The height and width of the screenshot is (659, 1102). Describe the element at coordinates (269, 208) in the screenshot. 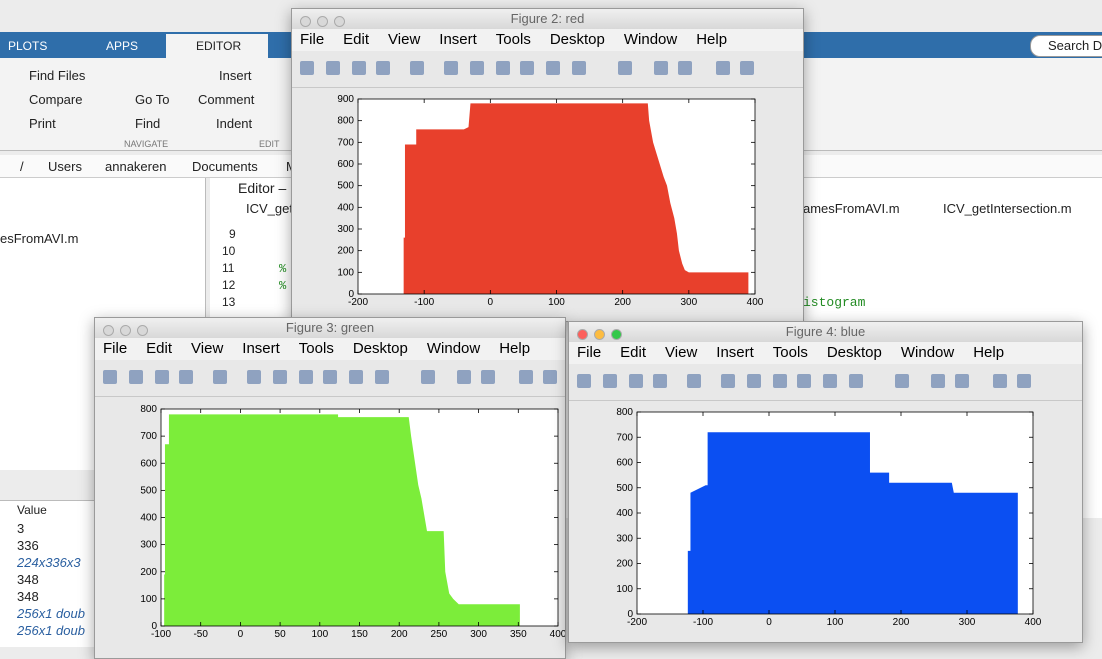

I see `editor-tab: ICV_get` at that location.